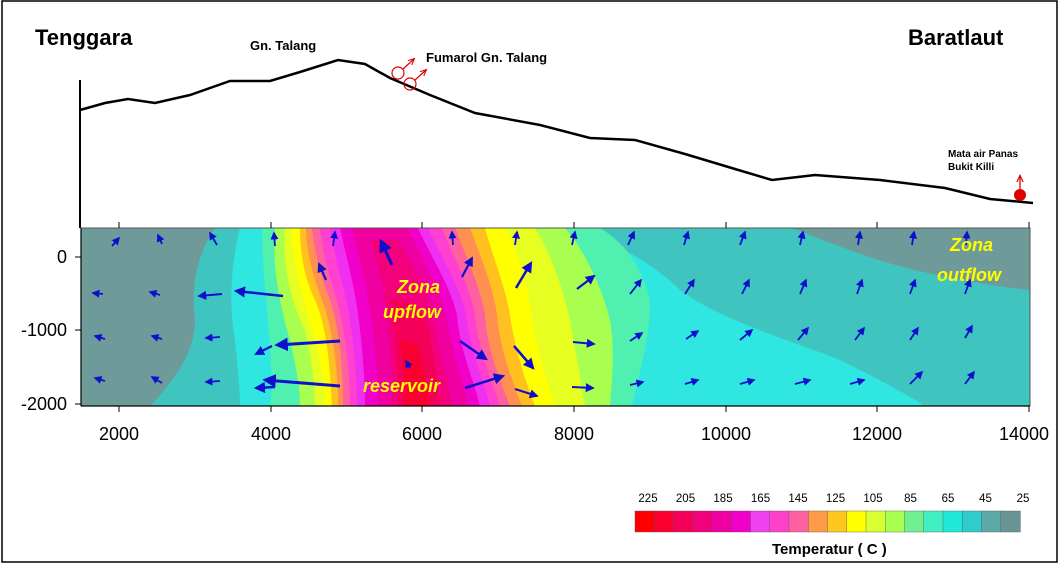 Image resolution: width=1059 pixels, height=563 pixels. I want to click on x-tick-label: 10000, so click(726, 434).